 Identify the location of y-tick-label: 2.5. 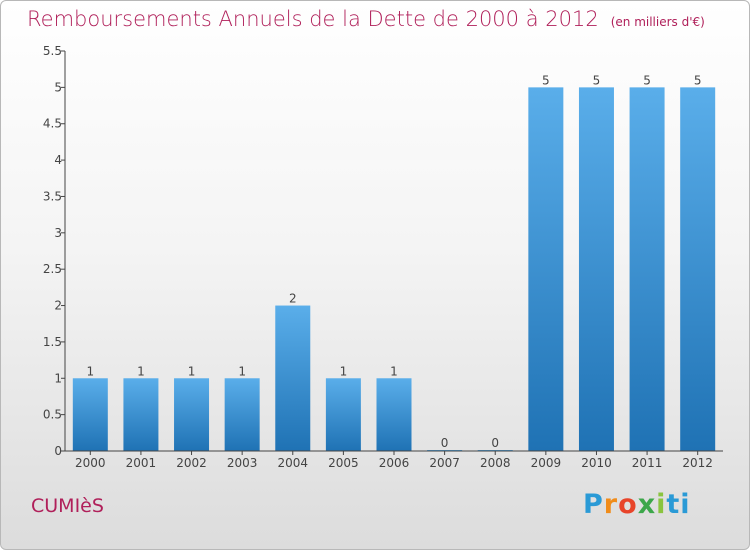
(52, 269).